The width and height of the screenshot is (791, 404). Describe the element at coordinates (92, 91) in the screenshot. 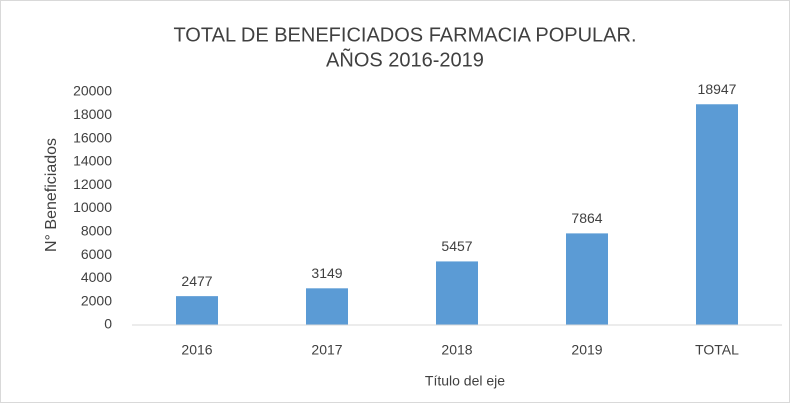

I see `y-tick-label: 20000` at that location.